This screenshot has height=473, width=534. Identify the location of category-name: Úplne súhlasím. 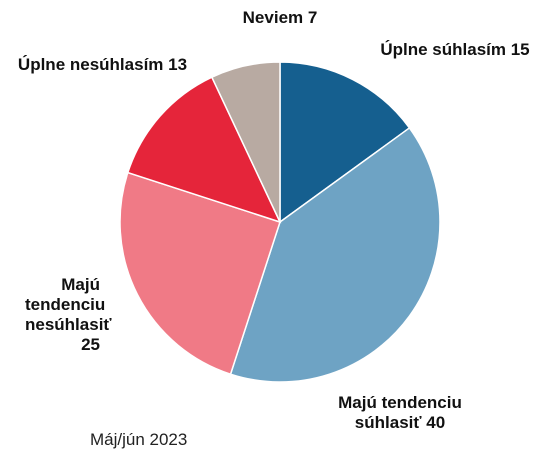
(443, 49).